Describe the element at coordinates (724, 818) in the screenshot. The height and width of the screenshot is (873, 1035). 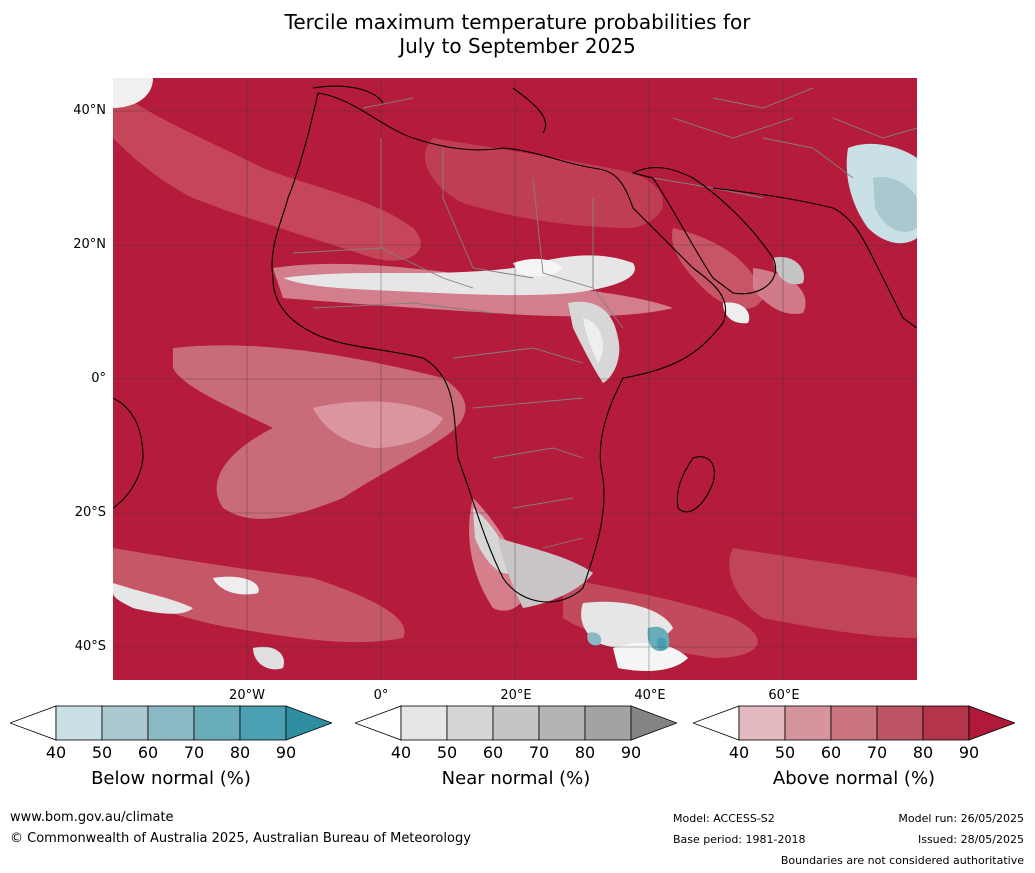
I see `model-label: Model: ACCESS-S2` at that location.